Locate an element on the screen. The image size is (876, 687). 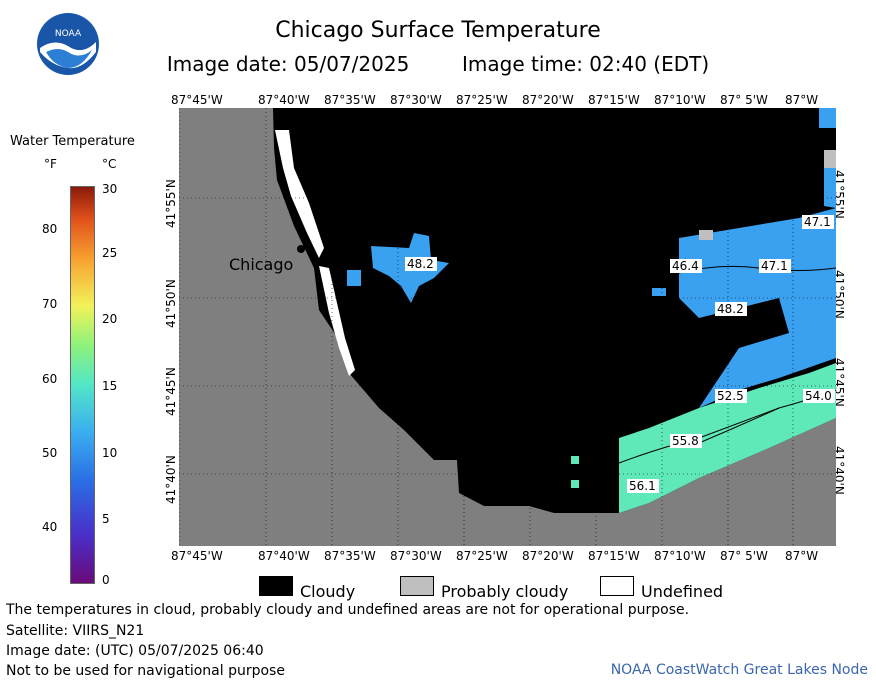
colorbar-unit-f: °F is located at coordinates (50, 164).